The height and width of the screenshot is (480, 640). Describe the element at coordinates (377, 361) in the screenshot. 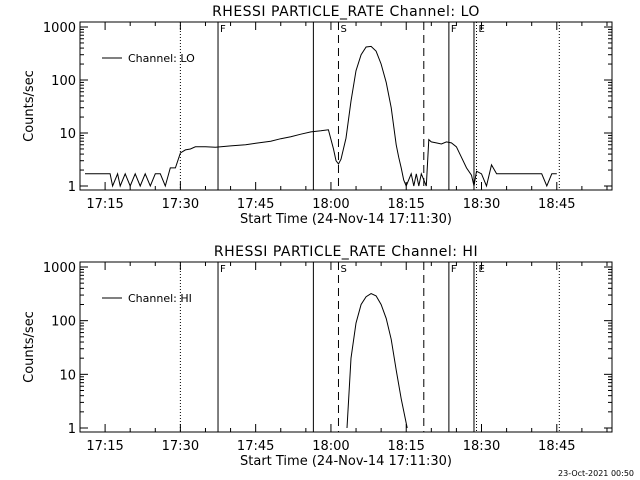

I see `series-line` at that location.